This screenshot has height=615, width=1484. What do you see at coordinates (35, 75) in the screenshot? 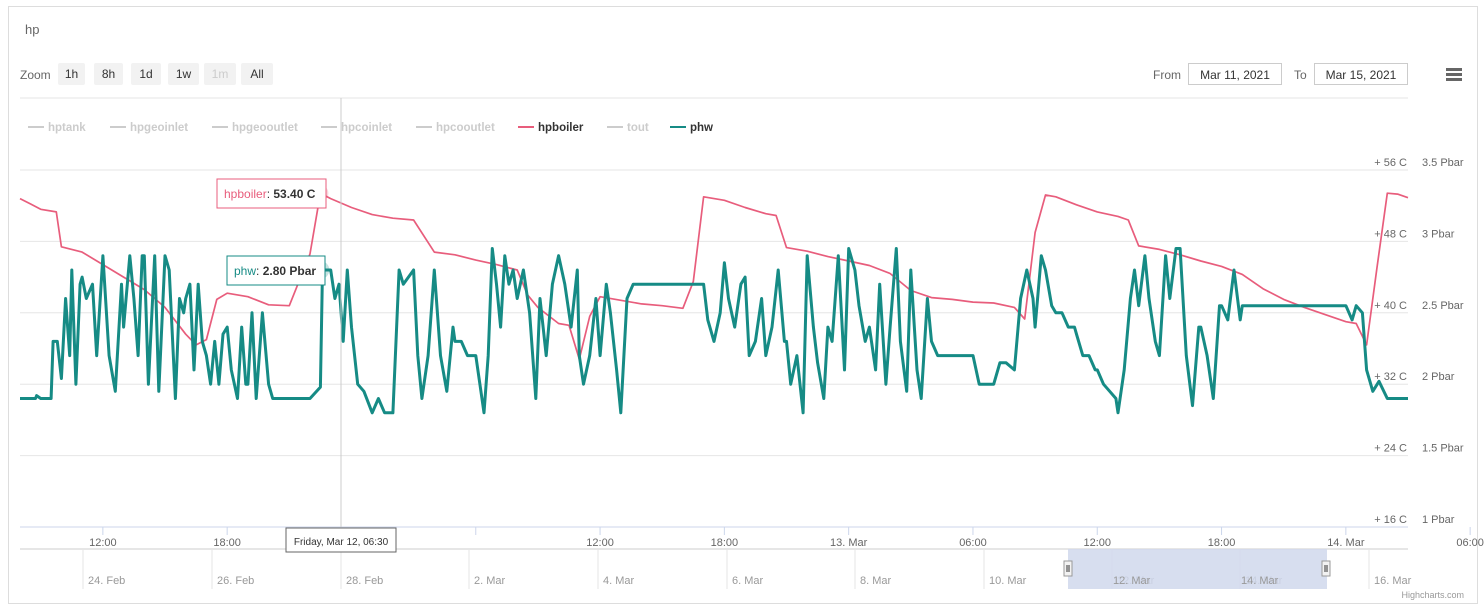
I see `zoom-label: Zoom` at bounding box center [35, 75].